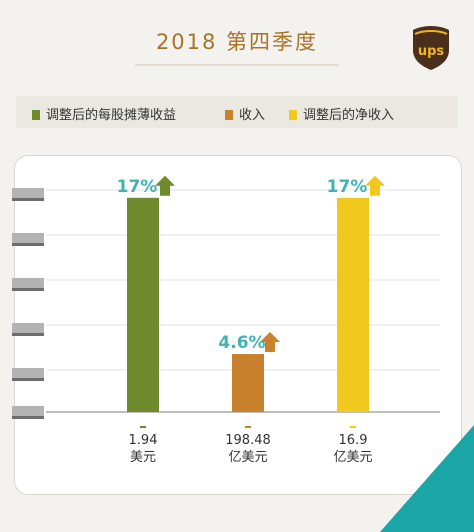 This screenshot has height=532, width=474. Describe the element at coordinates (431, 51) in the screenshot. I see `logo-text: ups` at that location.